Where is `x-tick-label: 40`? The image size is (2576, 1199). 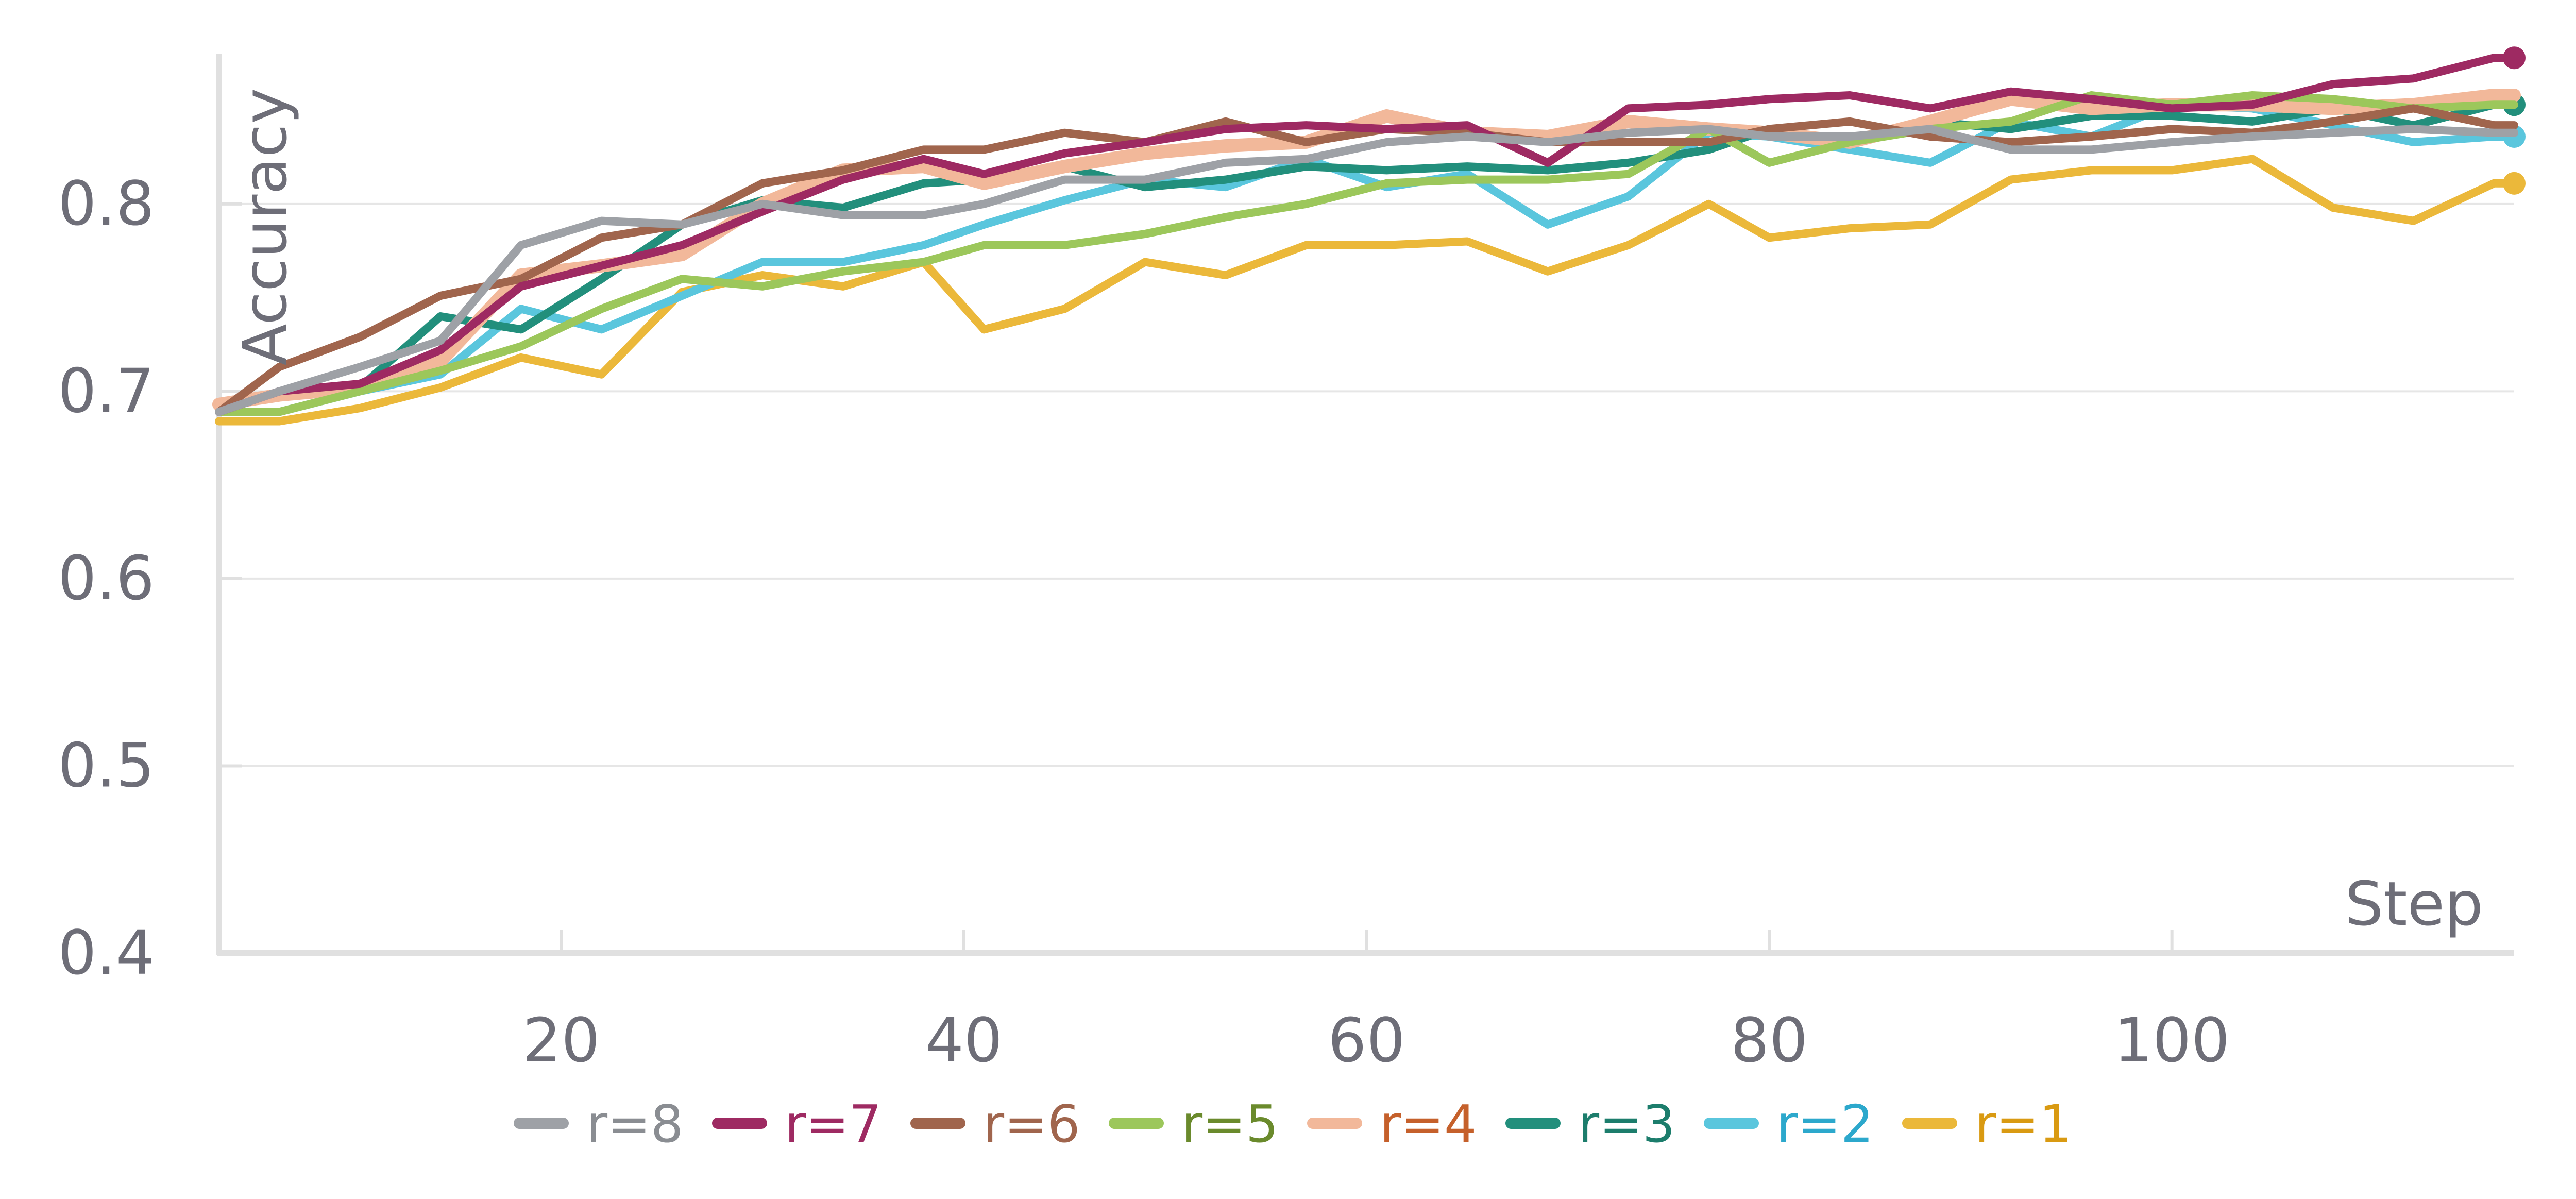 x-tick-label: 40 is located at coordinates (964, 1040).